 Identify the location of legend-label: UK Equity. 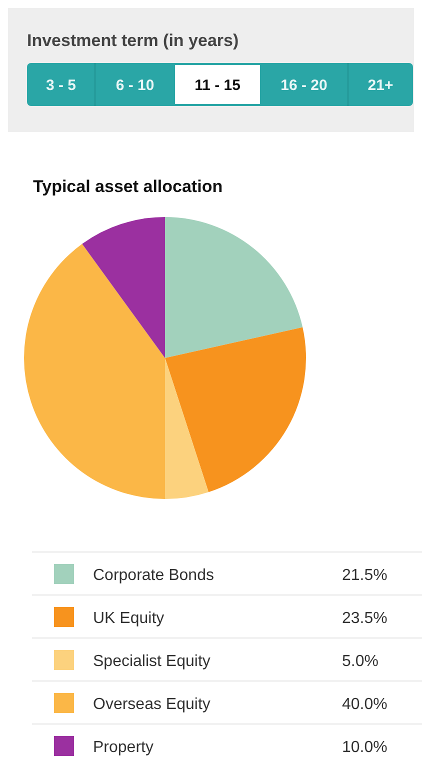
(128, 618).